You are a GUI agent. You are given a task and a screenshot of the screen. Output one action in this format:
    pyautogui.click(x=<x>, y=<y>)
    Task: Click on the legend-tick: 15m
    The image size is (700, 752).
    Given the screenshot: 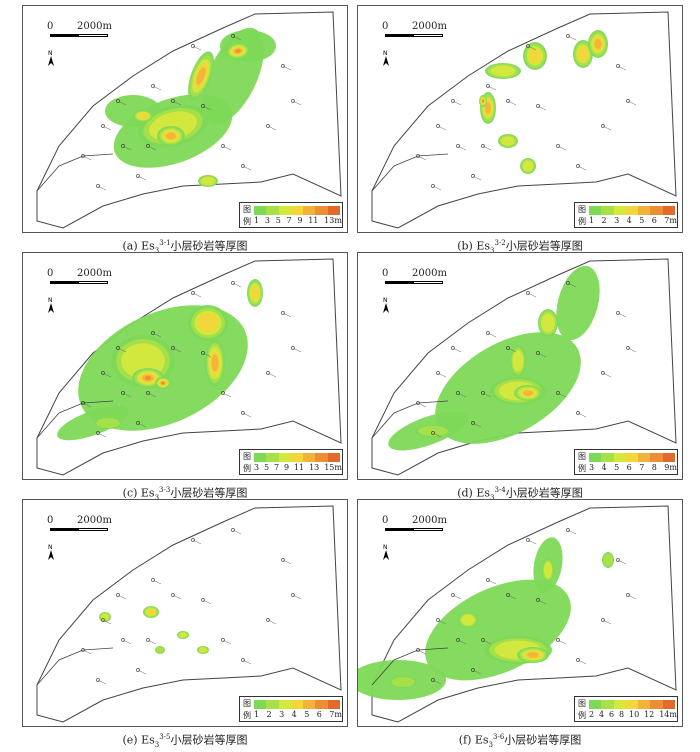 What is the action you would take?
    pyautogui.click(x=333, y=467)
    